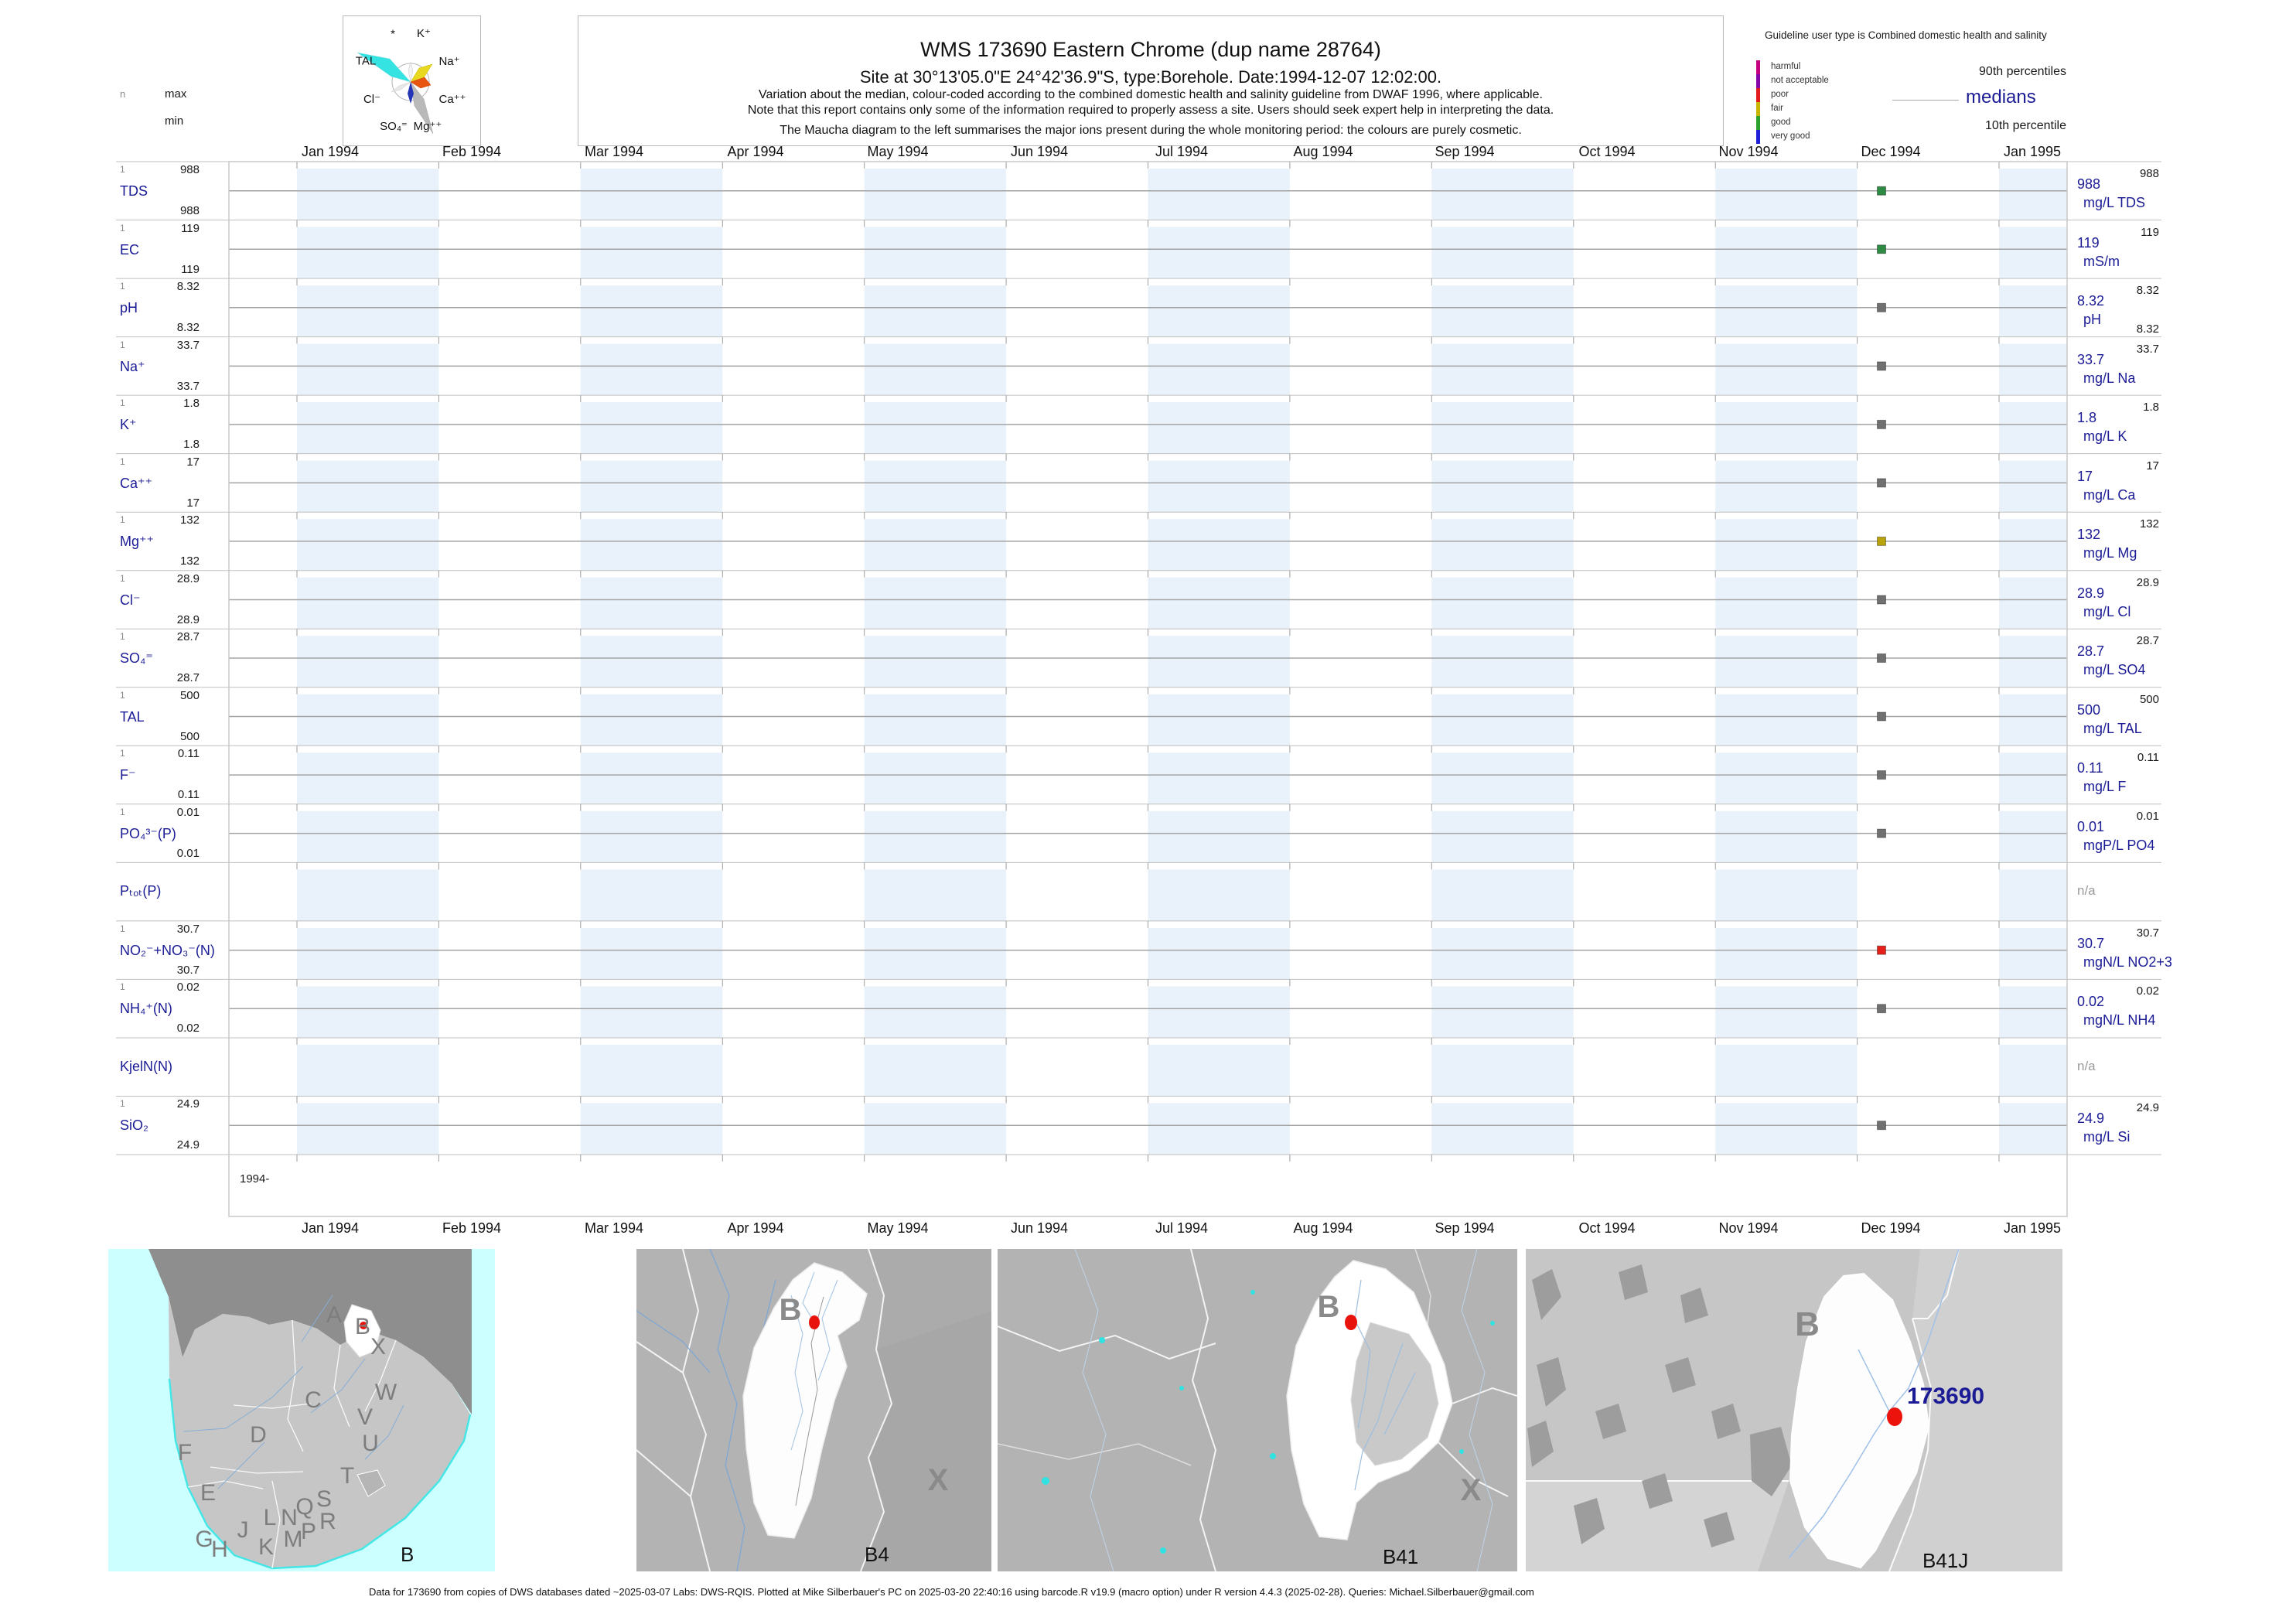 The height and width of the screenshot is (1624, 2296). I want to click on maucha-ray-ca, so click(421, 83).